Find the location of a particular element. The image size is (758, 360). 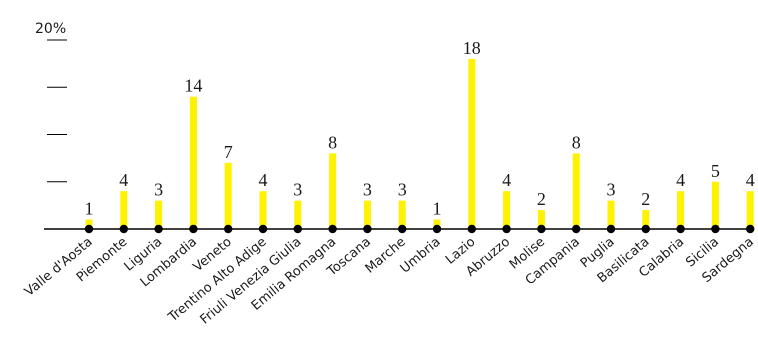

data-label: 18 is located at coordinates (472, 48).